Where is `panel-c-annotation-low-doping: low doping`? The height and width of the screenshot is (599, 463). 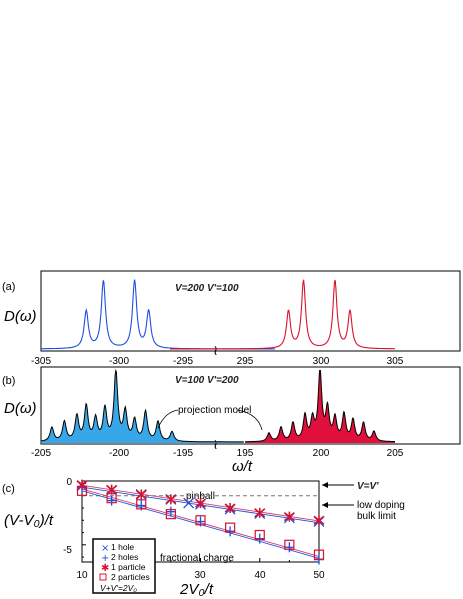
panel-c-annotation-low-doping: low doping is located at coordinates (381, 505).